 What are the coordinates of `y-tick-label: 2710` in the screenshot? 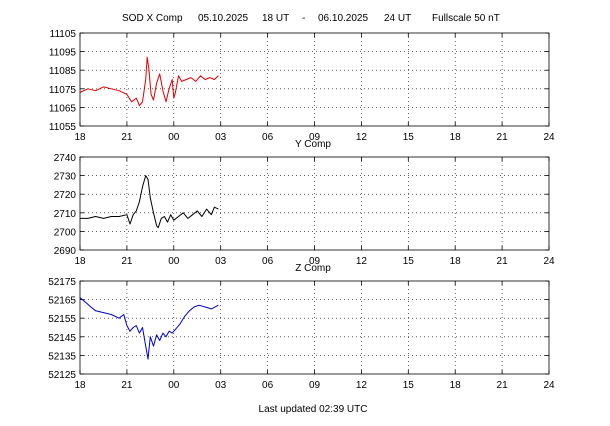 It's located at (65, 214).